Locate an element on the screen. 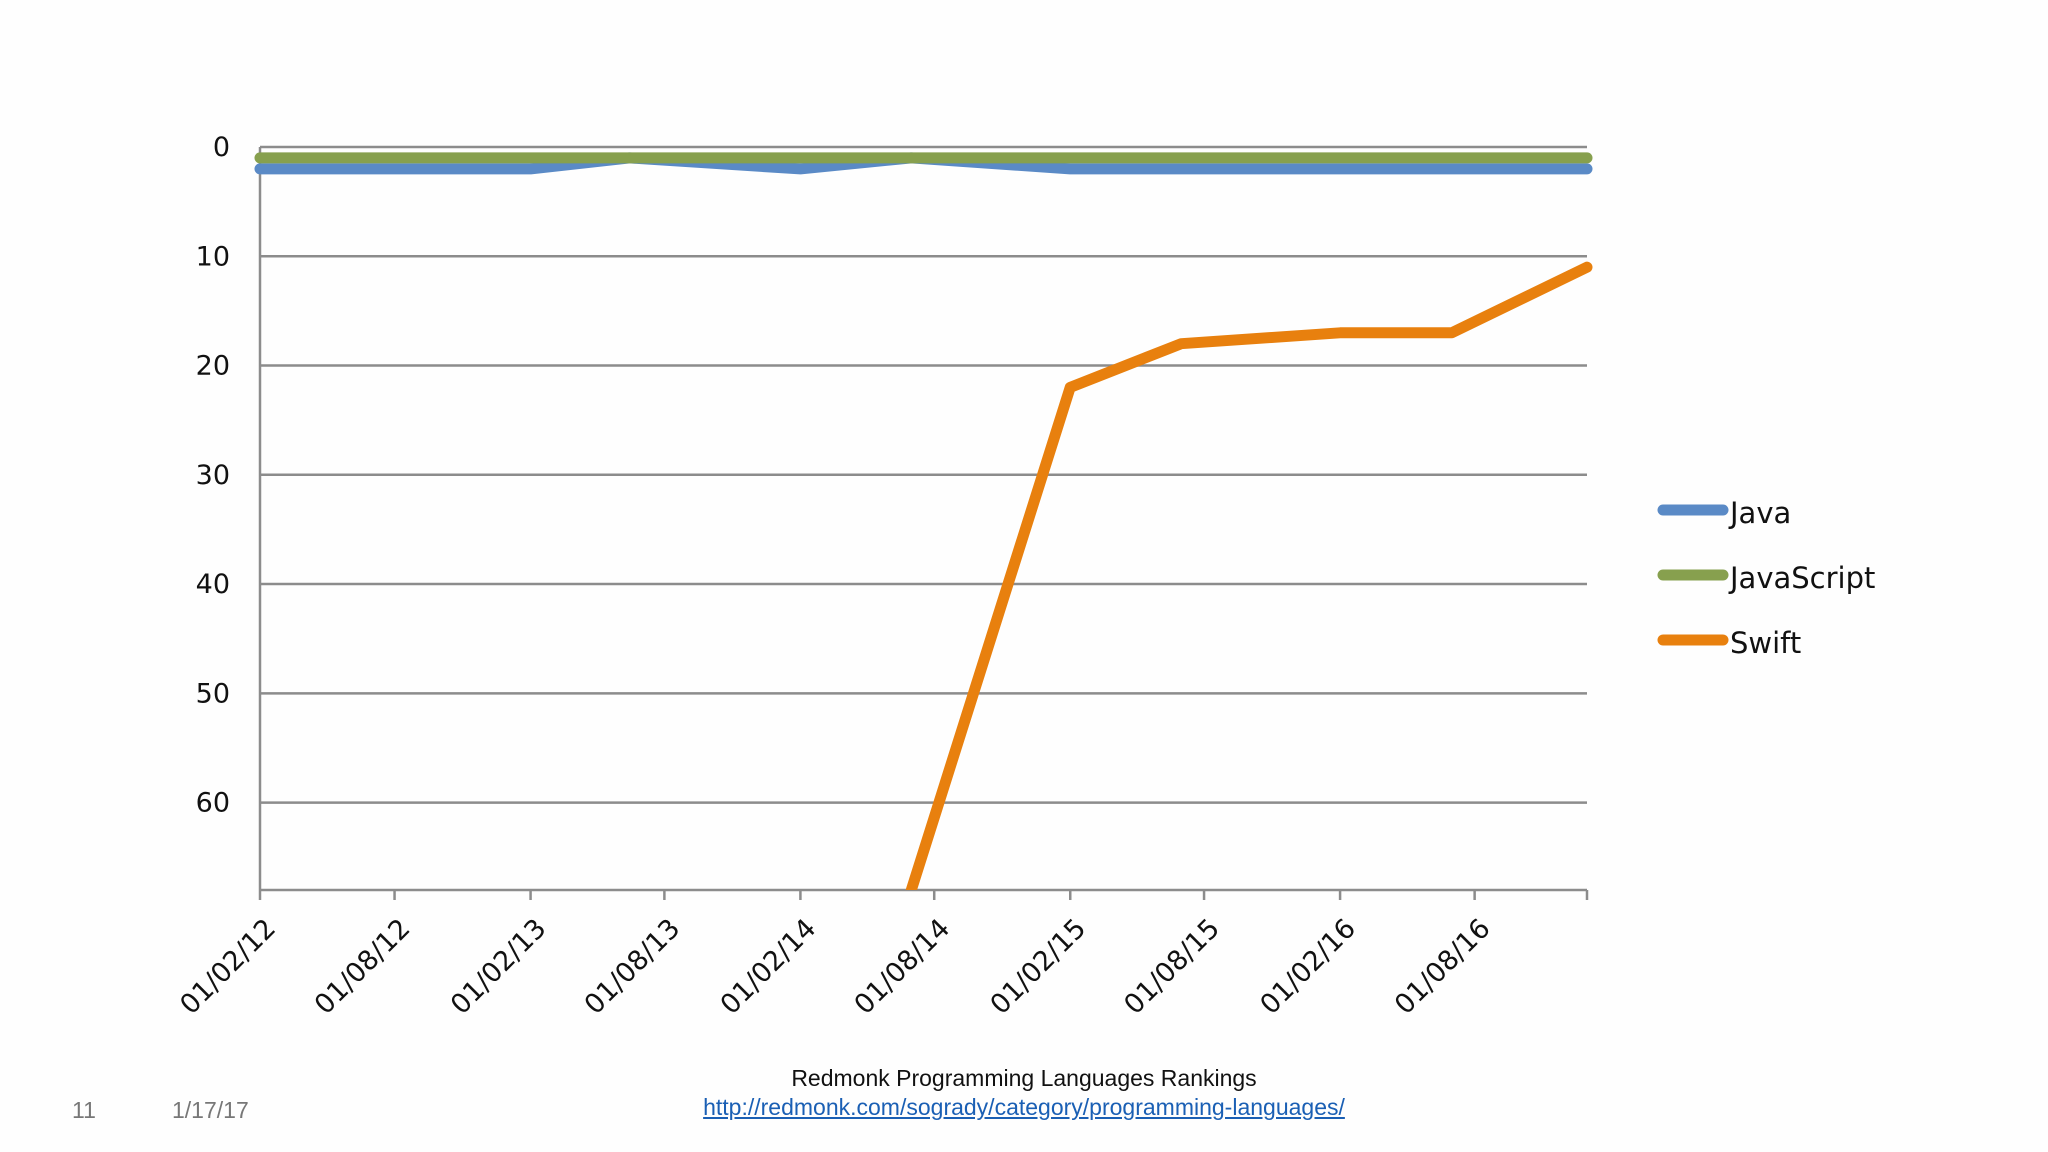  x-tick-label: 01/08/15 is located at coordinates (1172, 967).